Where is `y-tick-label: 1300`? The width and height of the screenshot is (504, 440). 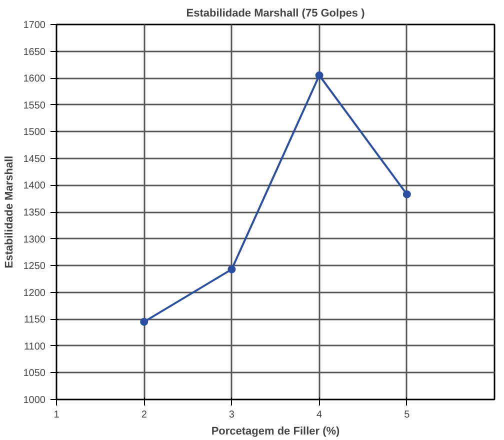 y-tick-label: 1300 is located at coordinates (34, 240).